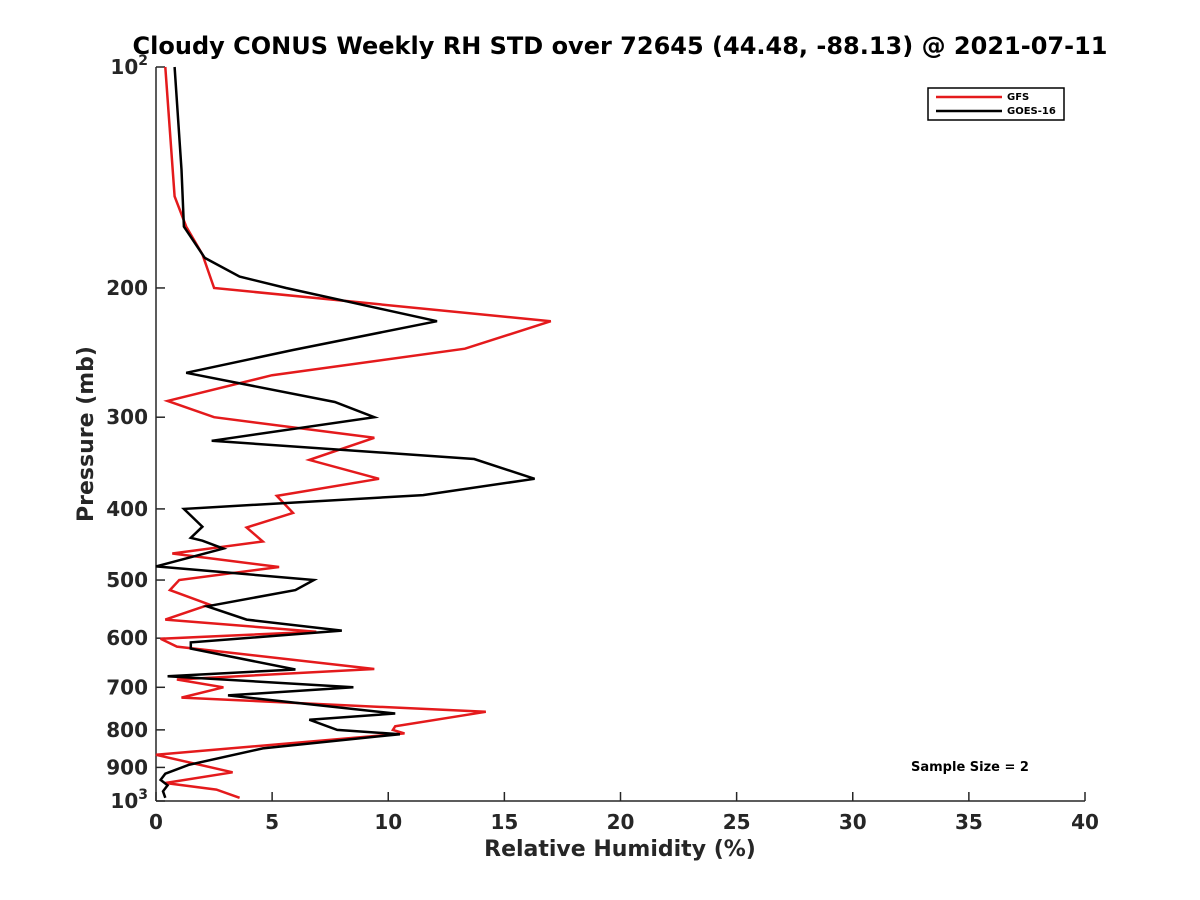  Describe the element at coordinates (970, 767) in the screenshot. I see `sample-size-annotation: Sample Size = 2` at that location.